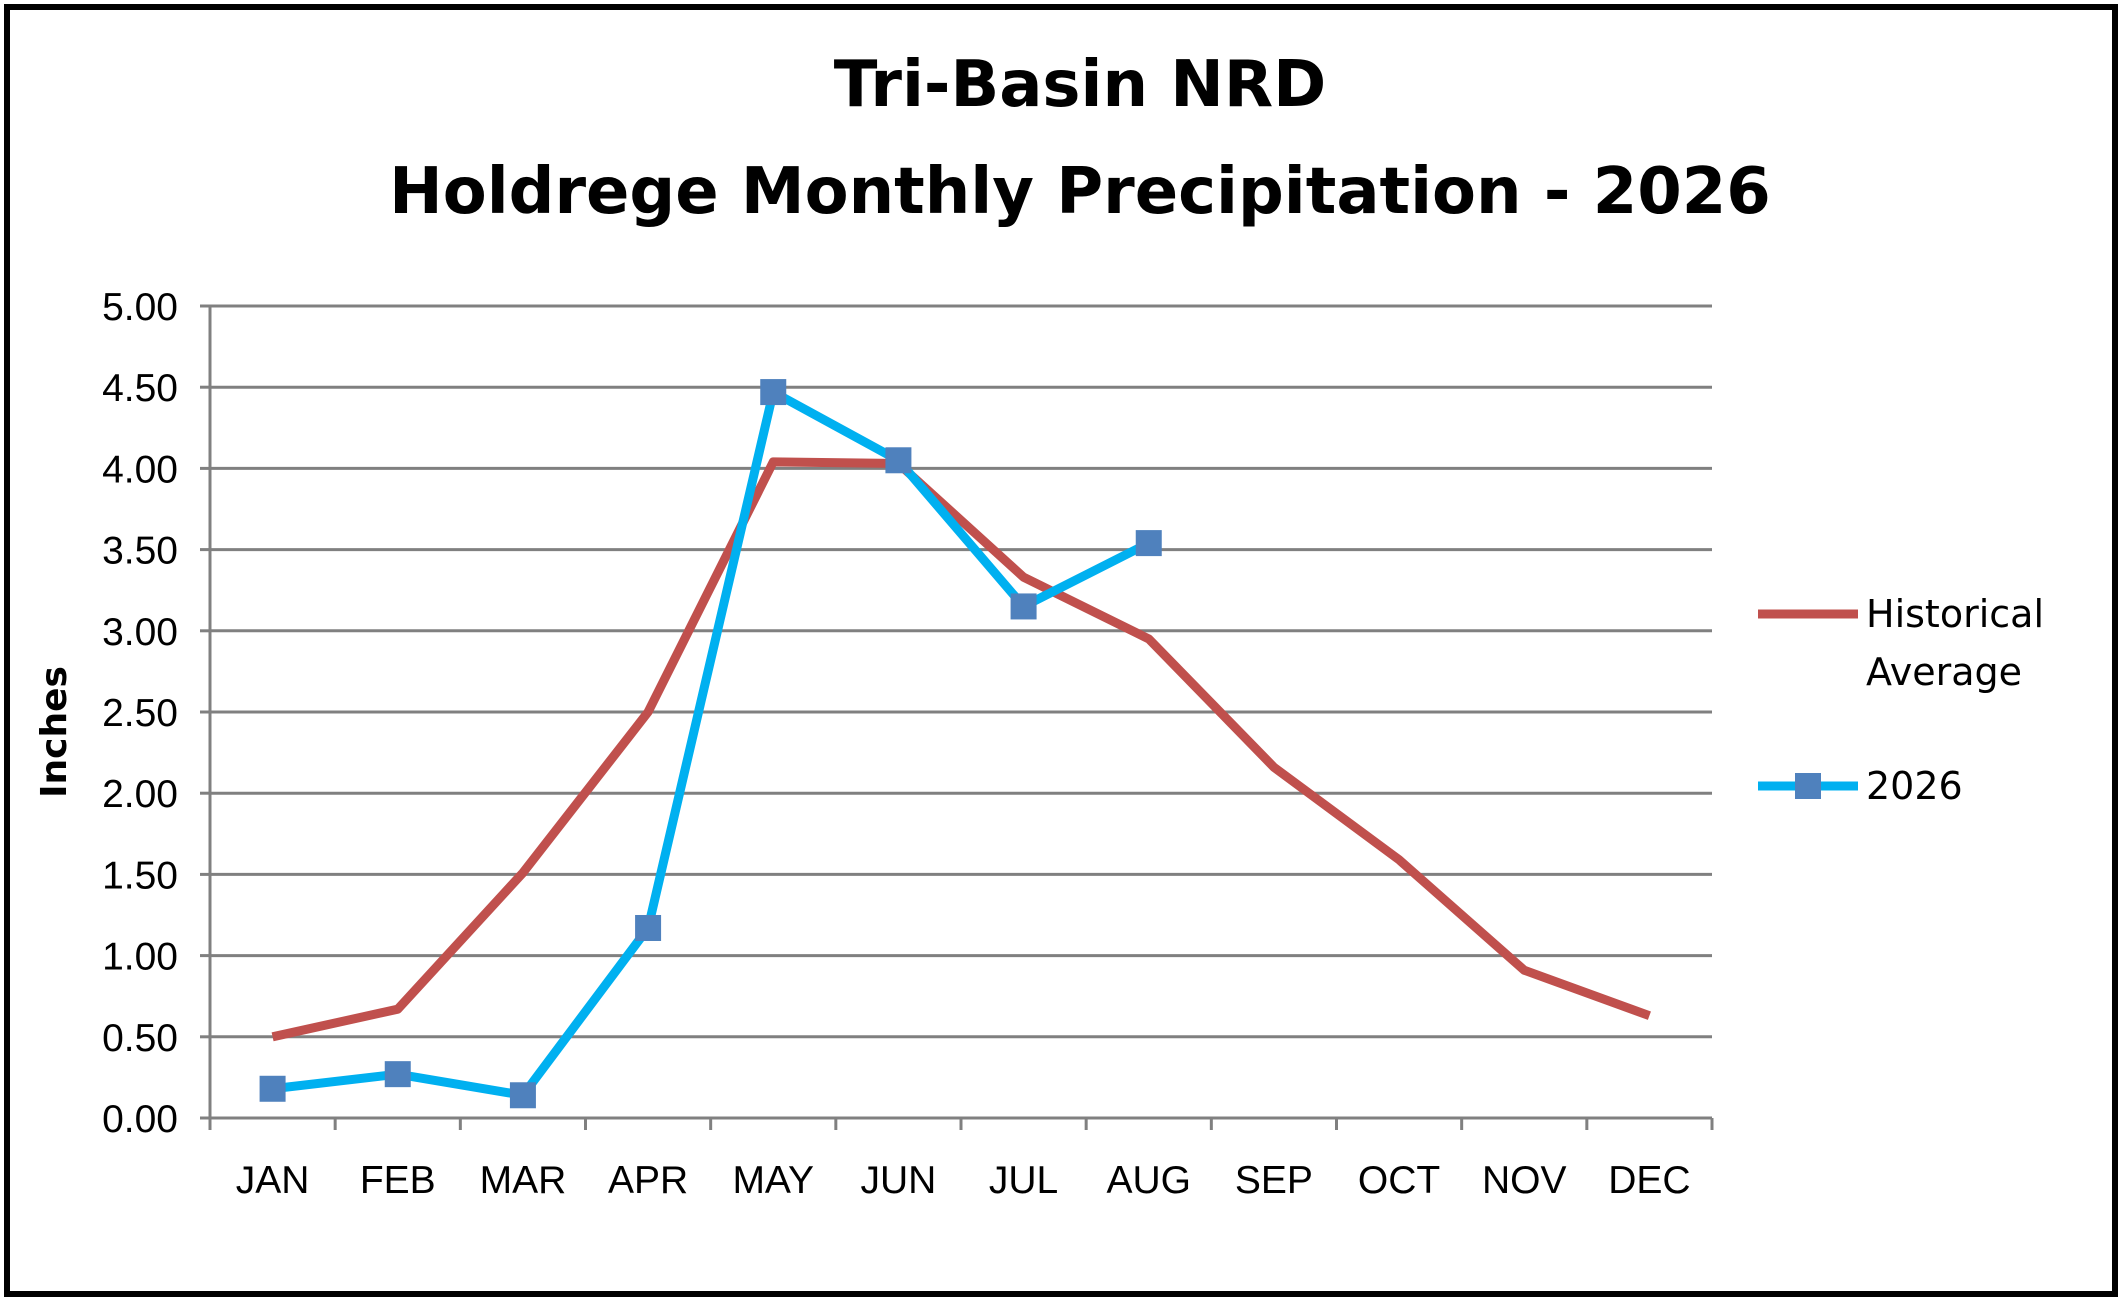 The height and width of the screenshot is (1297, 2118). What do you see at coordinates (648, 1180) in the screenshot?
I see `x-tick-label-apr: APR` at bounding box center [648, 1180].